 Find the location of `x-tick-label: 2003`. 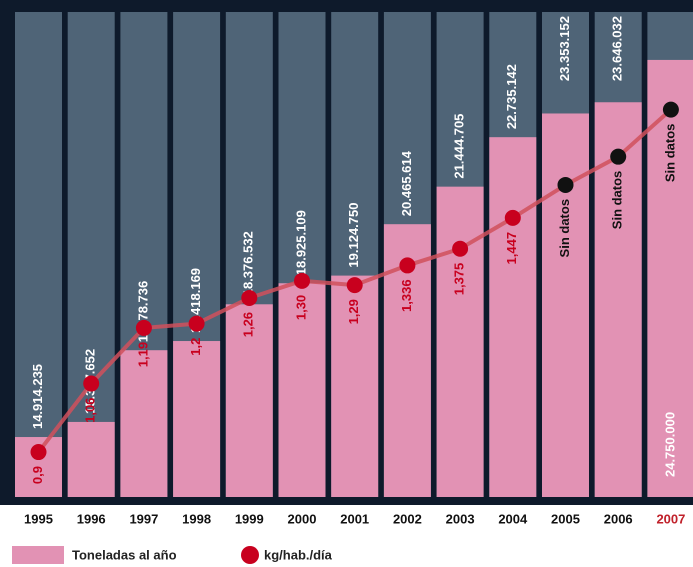

x-tick-label: 2003 is located at coordinates (460, 518).